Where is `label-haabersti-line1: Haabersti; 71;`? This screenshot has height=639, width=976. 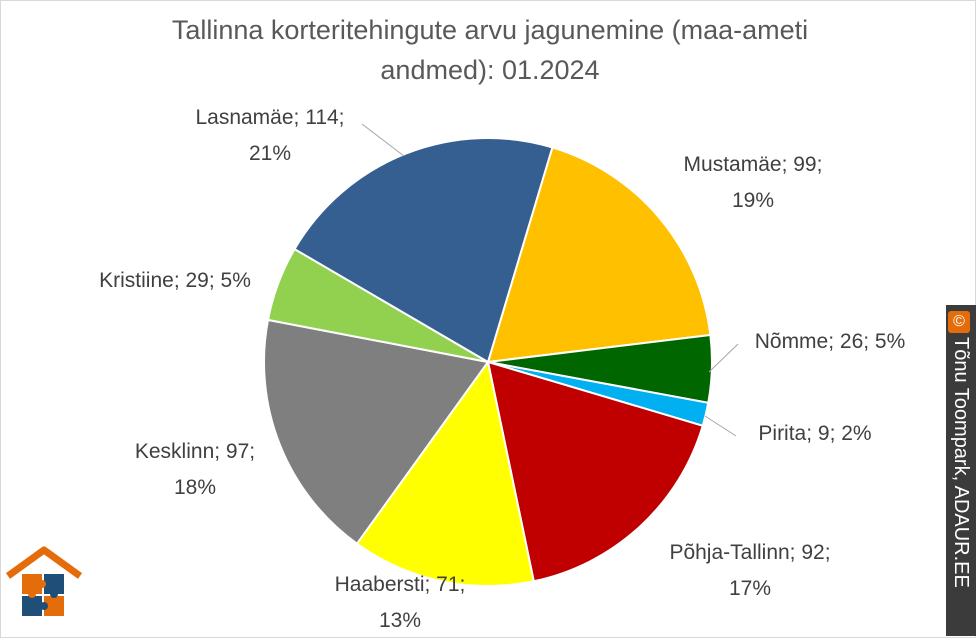 label-haabersti-line1: Haabersti; 71; is located at coordinates (400, 584).